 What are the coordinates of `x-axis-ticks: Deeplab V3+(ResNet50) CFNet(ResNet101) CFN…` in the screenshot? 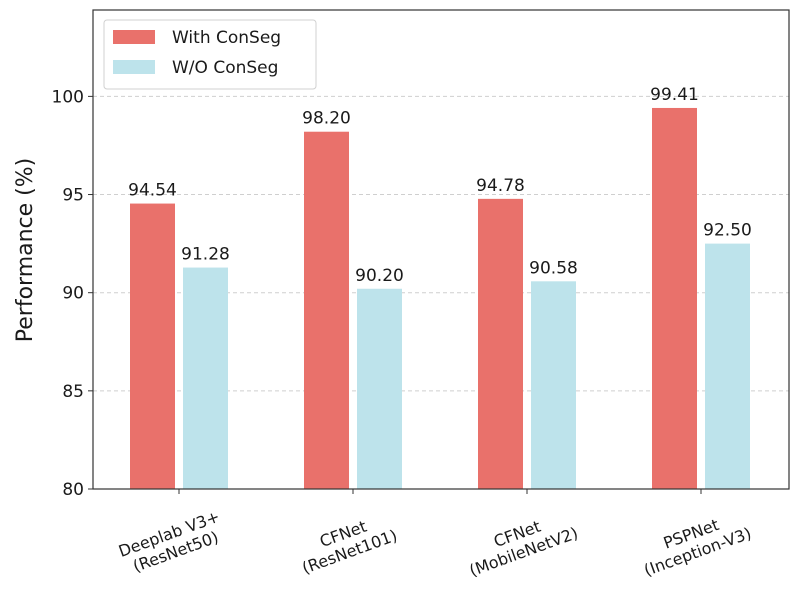 It's located at (435, 534).